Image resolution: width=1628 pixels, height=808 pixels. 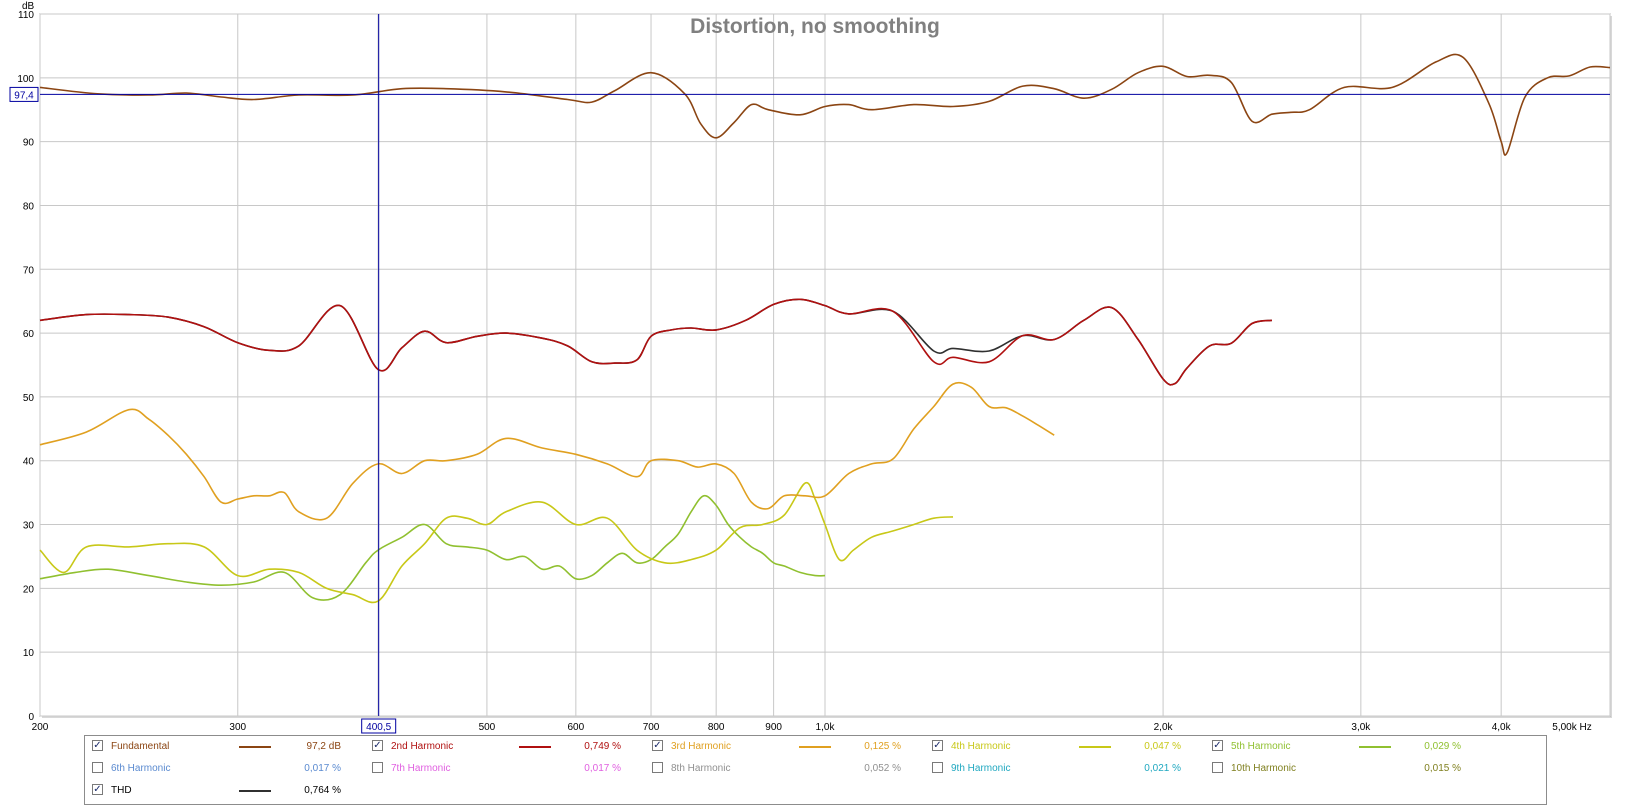 What do you see at coordinates (29, 462) in the screenshot?
I see `y-tick-label: 40` at bounding box center [29, 462].